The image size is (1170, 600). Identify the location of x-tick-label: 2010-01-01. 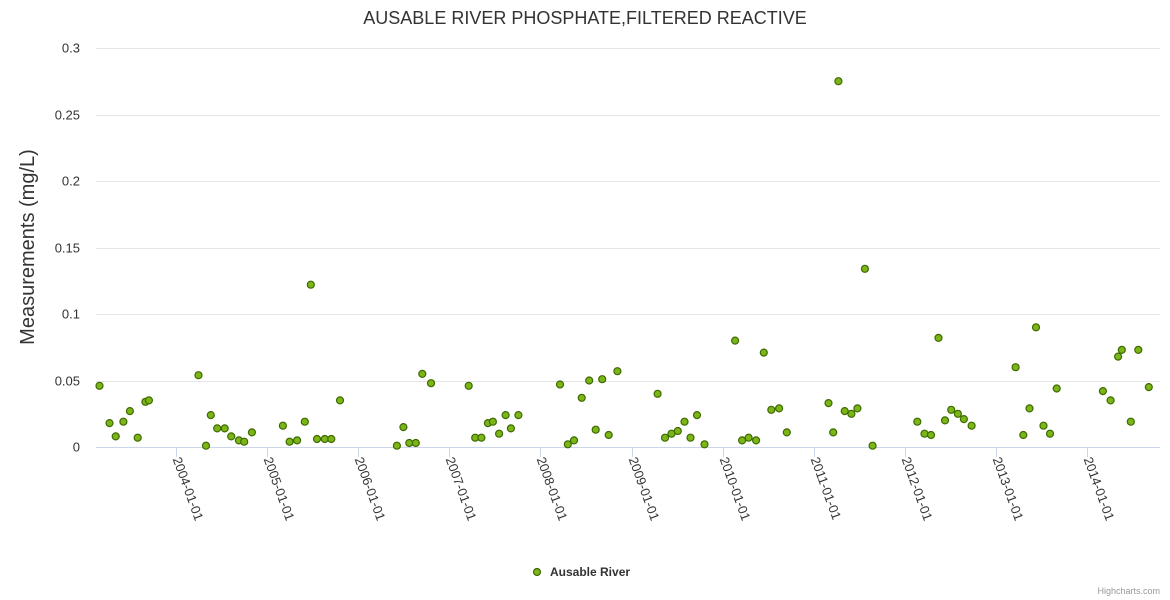
(735, 489).